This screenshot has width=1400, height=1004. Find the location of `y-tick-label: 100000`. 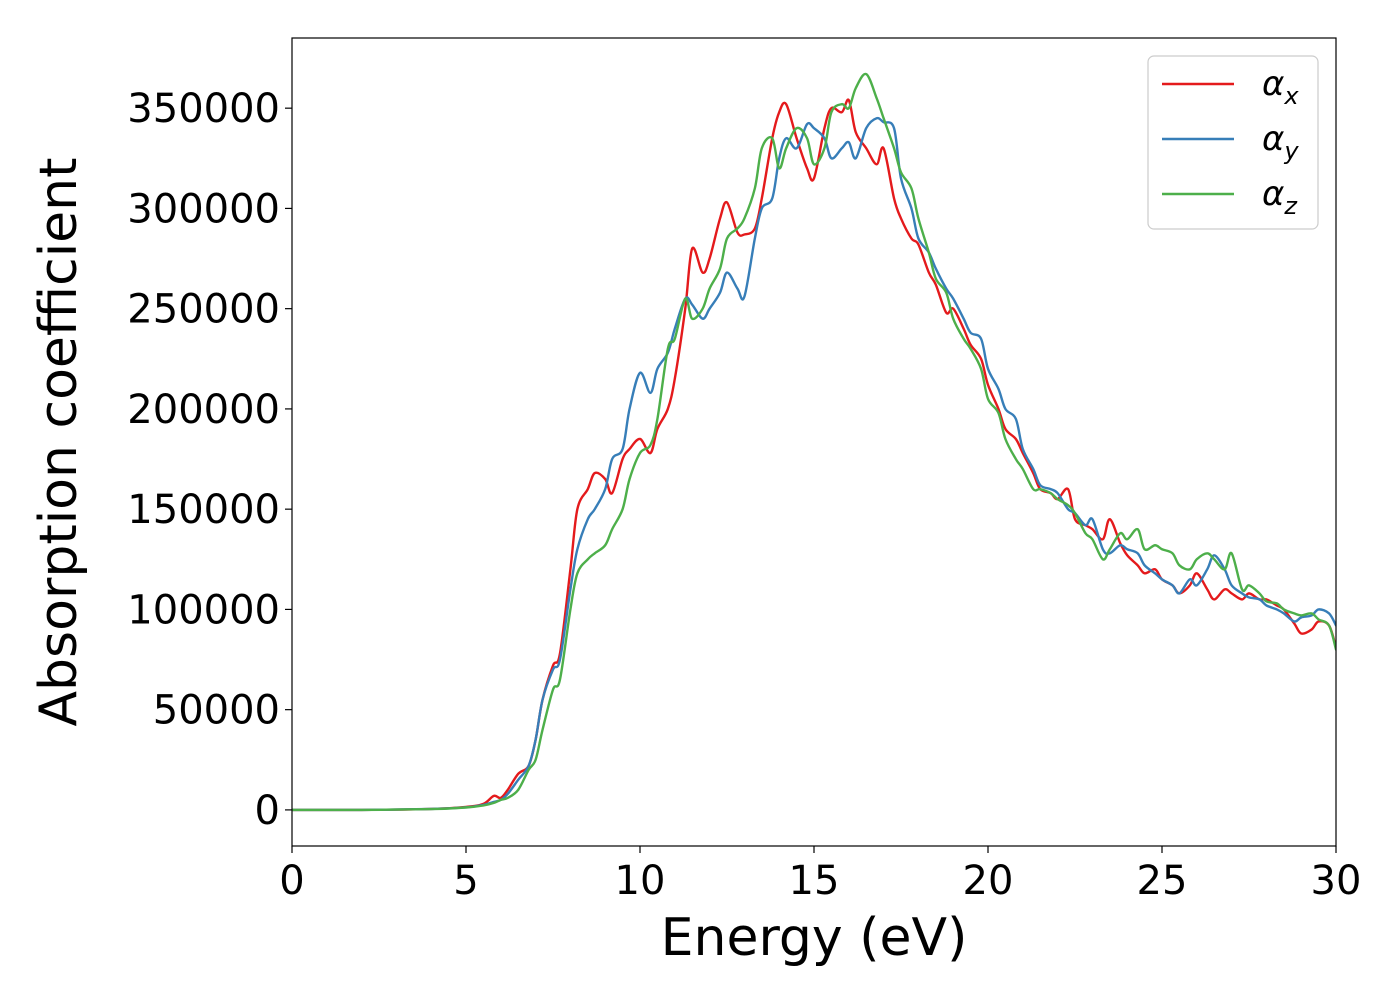

y-tick-label: 100000 is located at coordinates (203, 610).